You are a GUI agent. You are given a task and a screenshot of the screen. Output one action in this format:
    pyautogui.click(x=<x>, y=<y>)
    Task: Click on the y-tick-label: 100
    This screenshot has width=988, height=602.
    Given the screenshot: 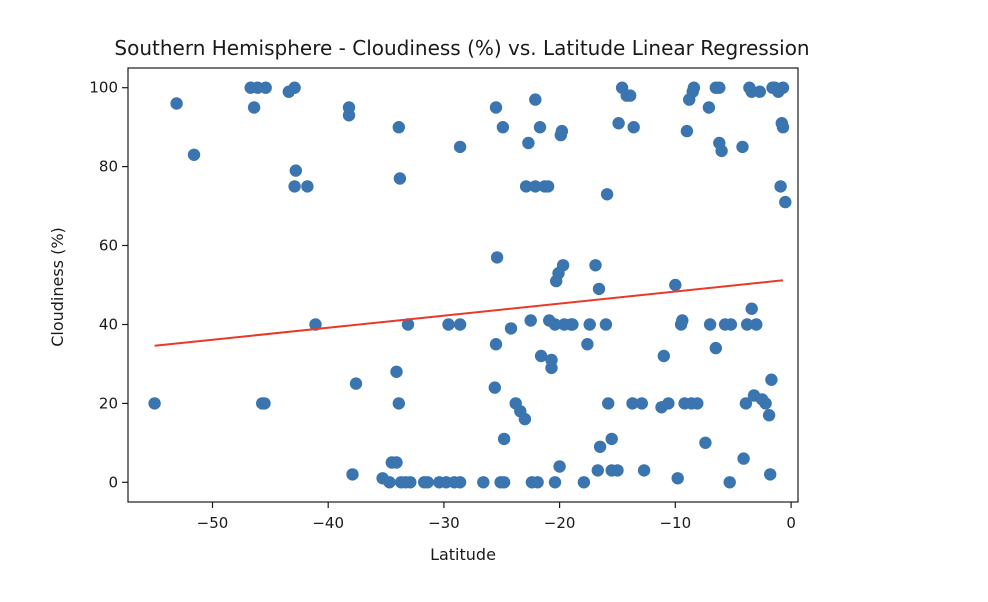 What is the action you would take?
    pyautogui.click(x=103, y=88)
    